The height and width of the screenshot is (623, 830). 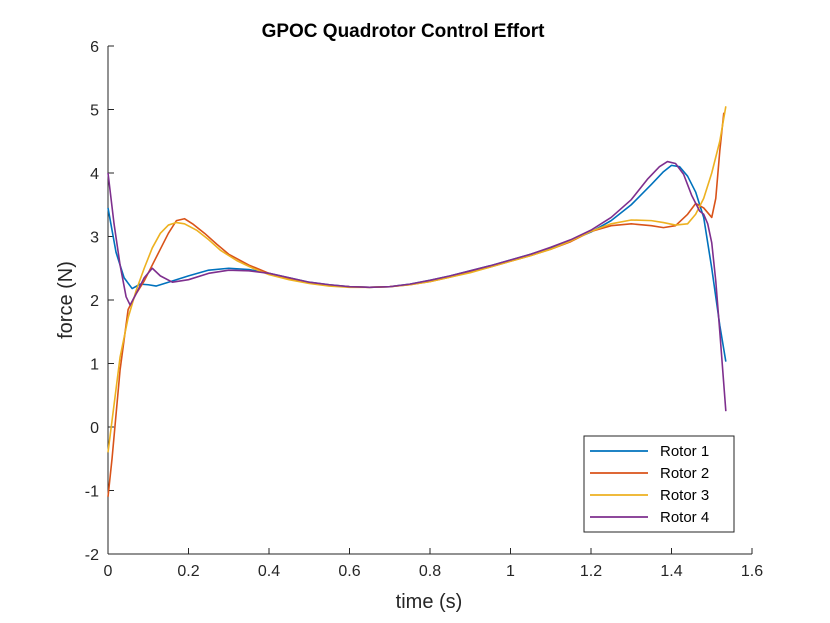 I want to click on x-tick-label: 1.4, so click(x=671, y=571).